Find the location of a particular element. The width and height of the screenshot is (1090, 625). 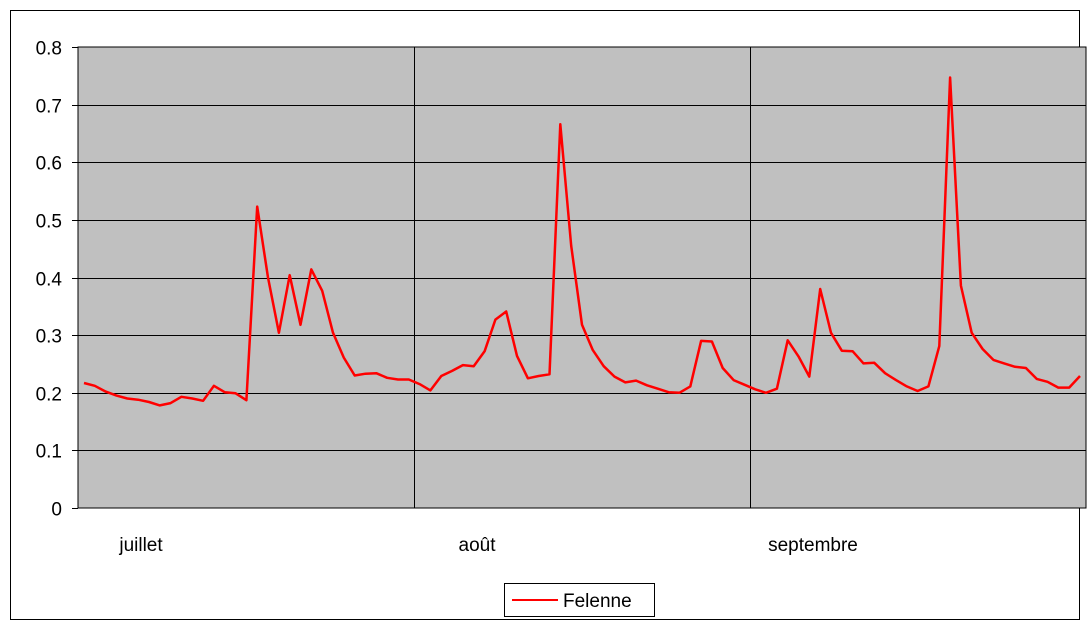

y-tick-label: 0.6 is located at coordinates (49, 164).